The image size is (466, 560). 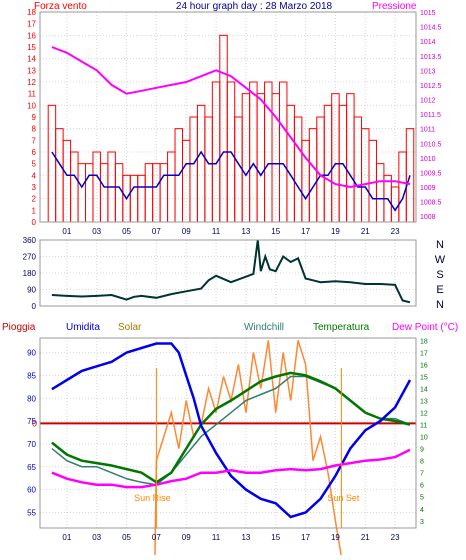 I want to click on humidity-y-tick-label: 75, so click(x=31, y=421).